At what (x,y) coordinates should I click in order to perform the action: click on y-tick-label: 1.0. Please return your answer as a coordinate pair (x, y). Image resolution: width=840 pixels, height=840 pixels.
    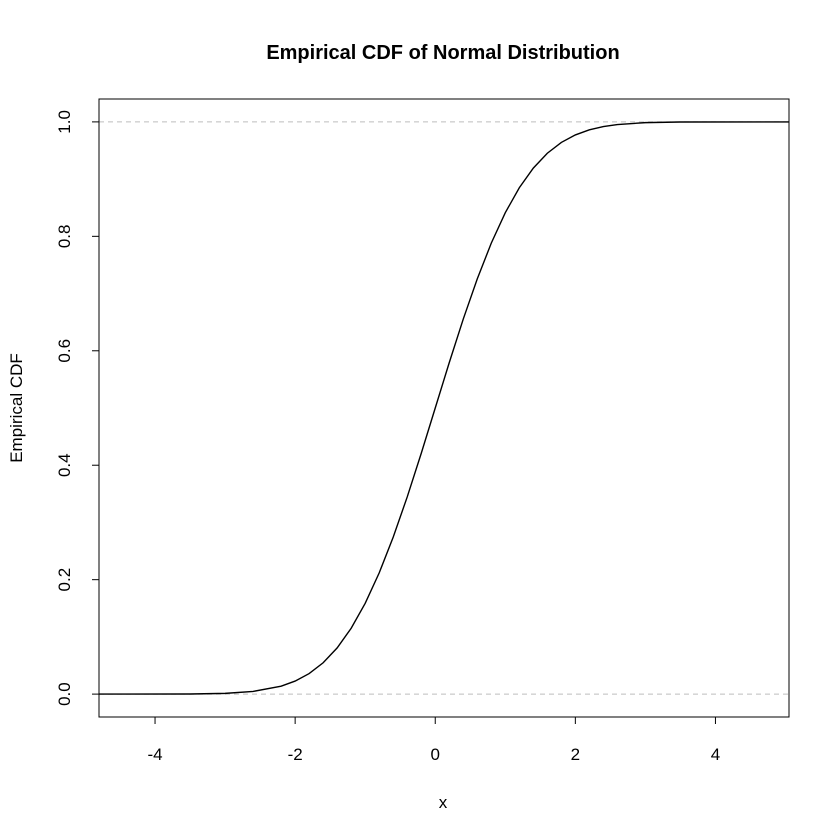
    Looking at the image, I should click on (64, 122).